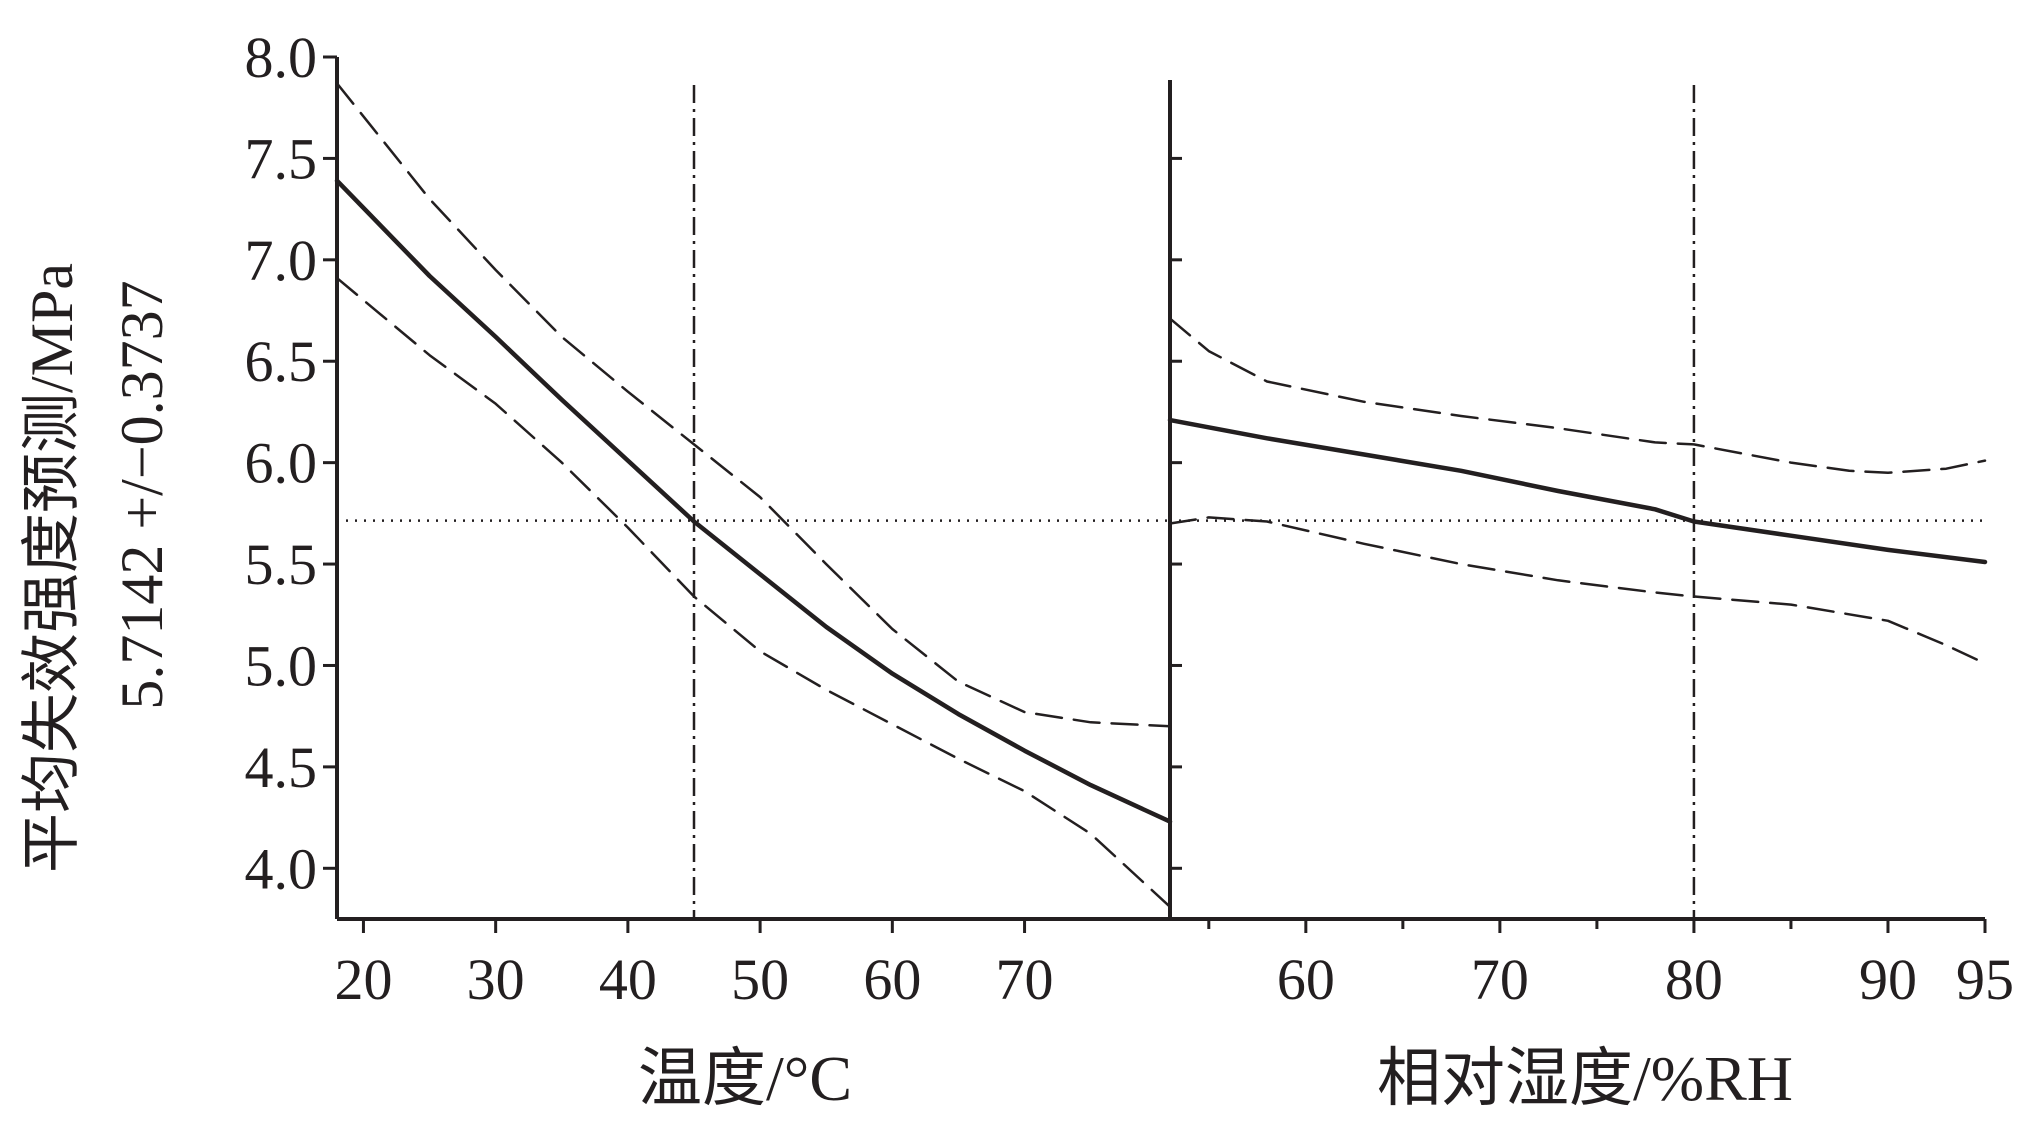  Describe the element at coordinates (1888, 979) in the screenshot. I see `x-tick-label-humidity: 90` at that location.